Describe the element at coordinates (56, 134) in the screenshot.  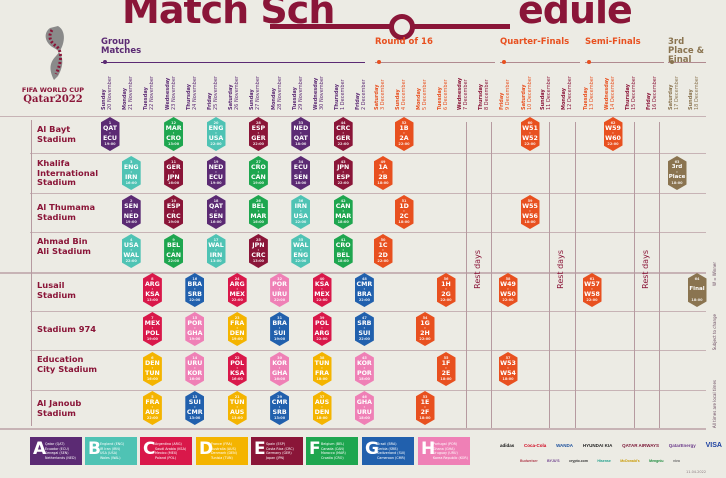
I see `venue-name: Al Bayt Stadium` at that location.